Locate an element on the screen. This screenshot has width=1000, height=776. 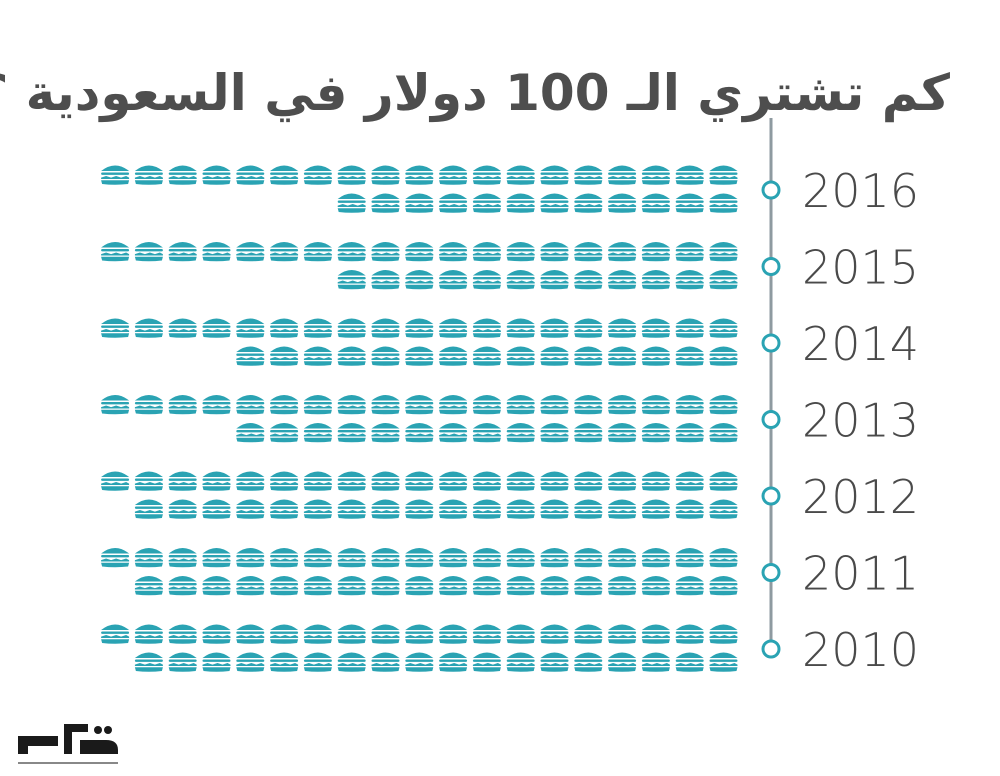
year-label: 2016 is located at coordinates (860, 191).